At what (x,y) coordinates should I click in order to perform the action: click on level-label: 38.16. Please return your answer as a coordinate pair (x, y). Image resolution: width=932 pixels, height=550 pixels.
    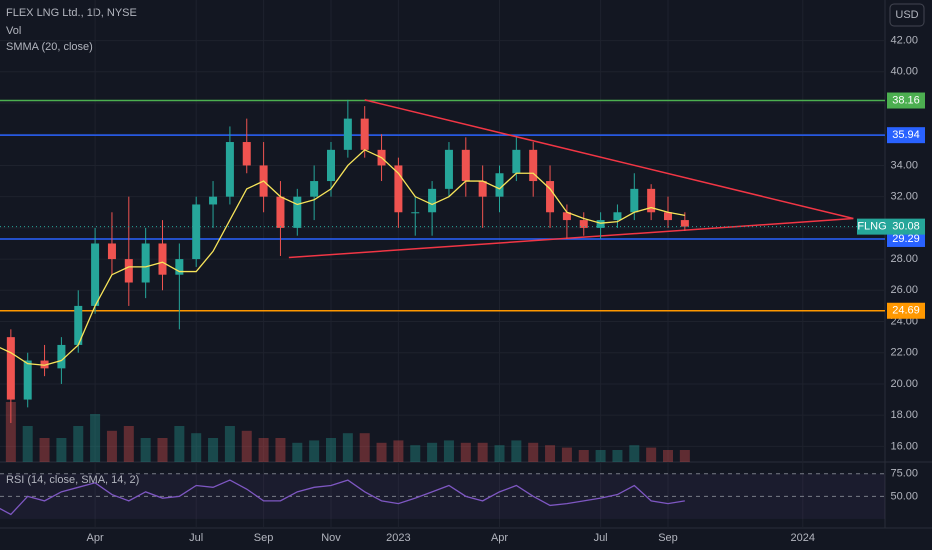
    Looking at the image, I should click on (906, 100).